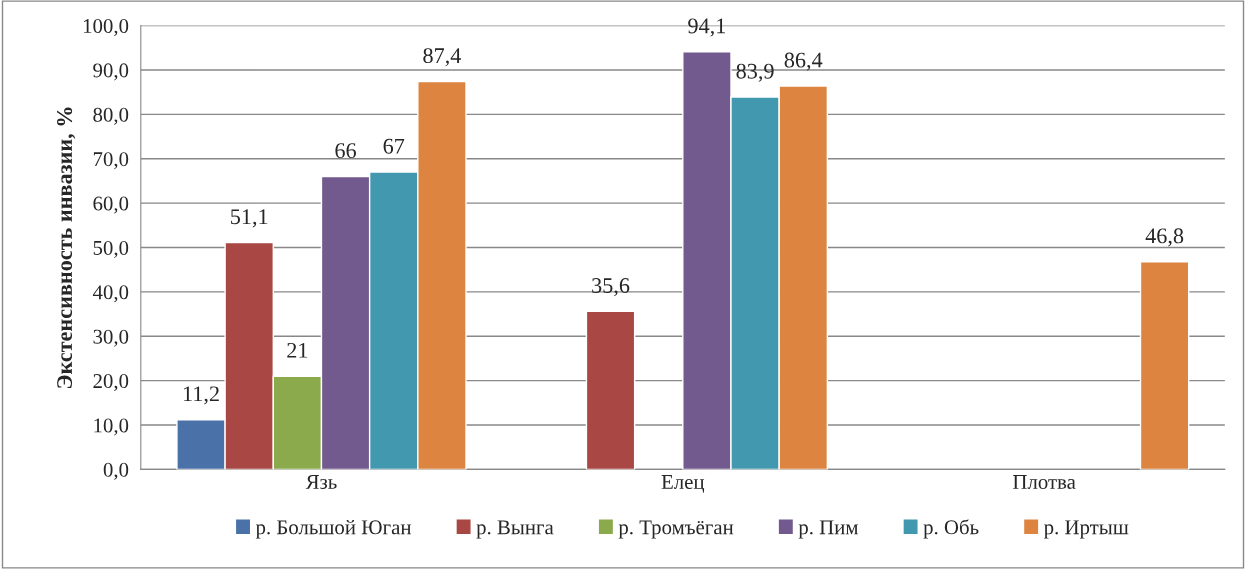 This screenshot has width=1246, height=569. Describe the element at coordinates (111, 383) in the screenshot. I see `y-tick-label: 20,0` at that location.